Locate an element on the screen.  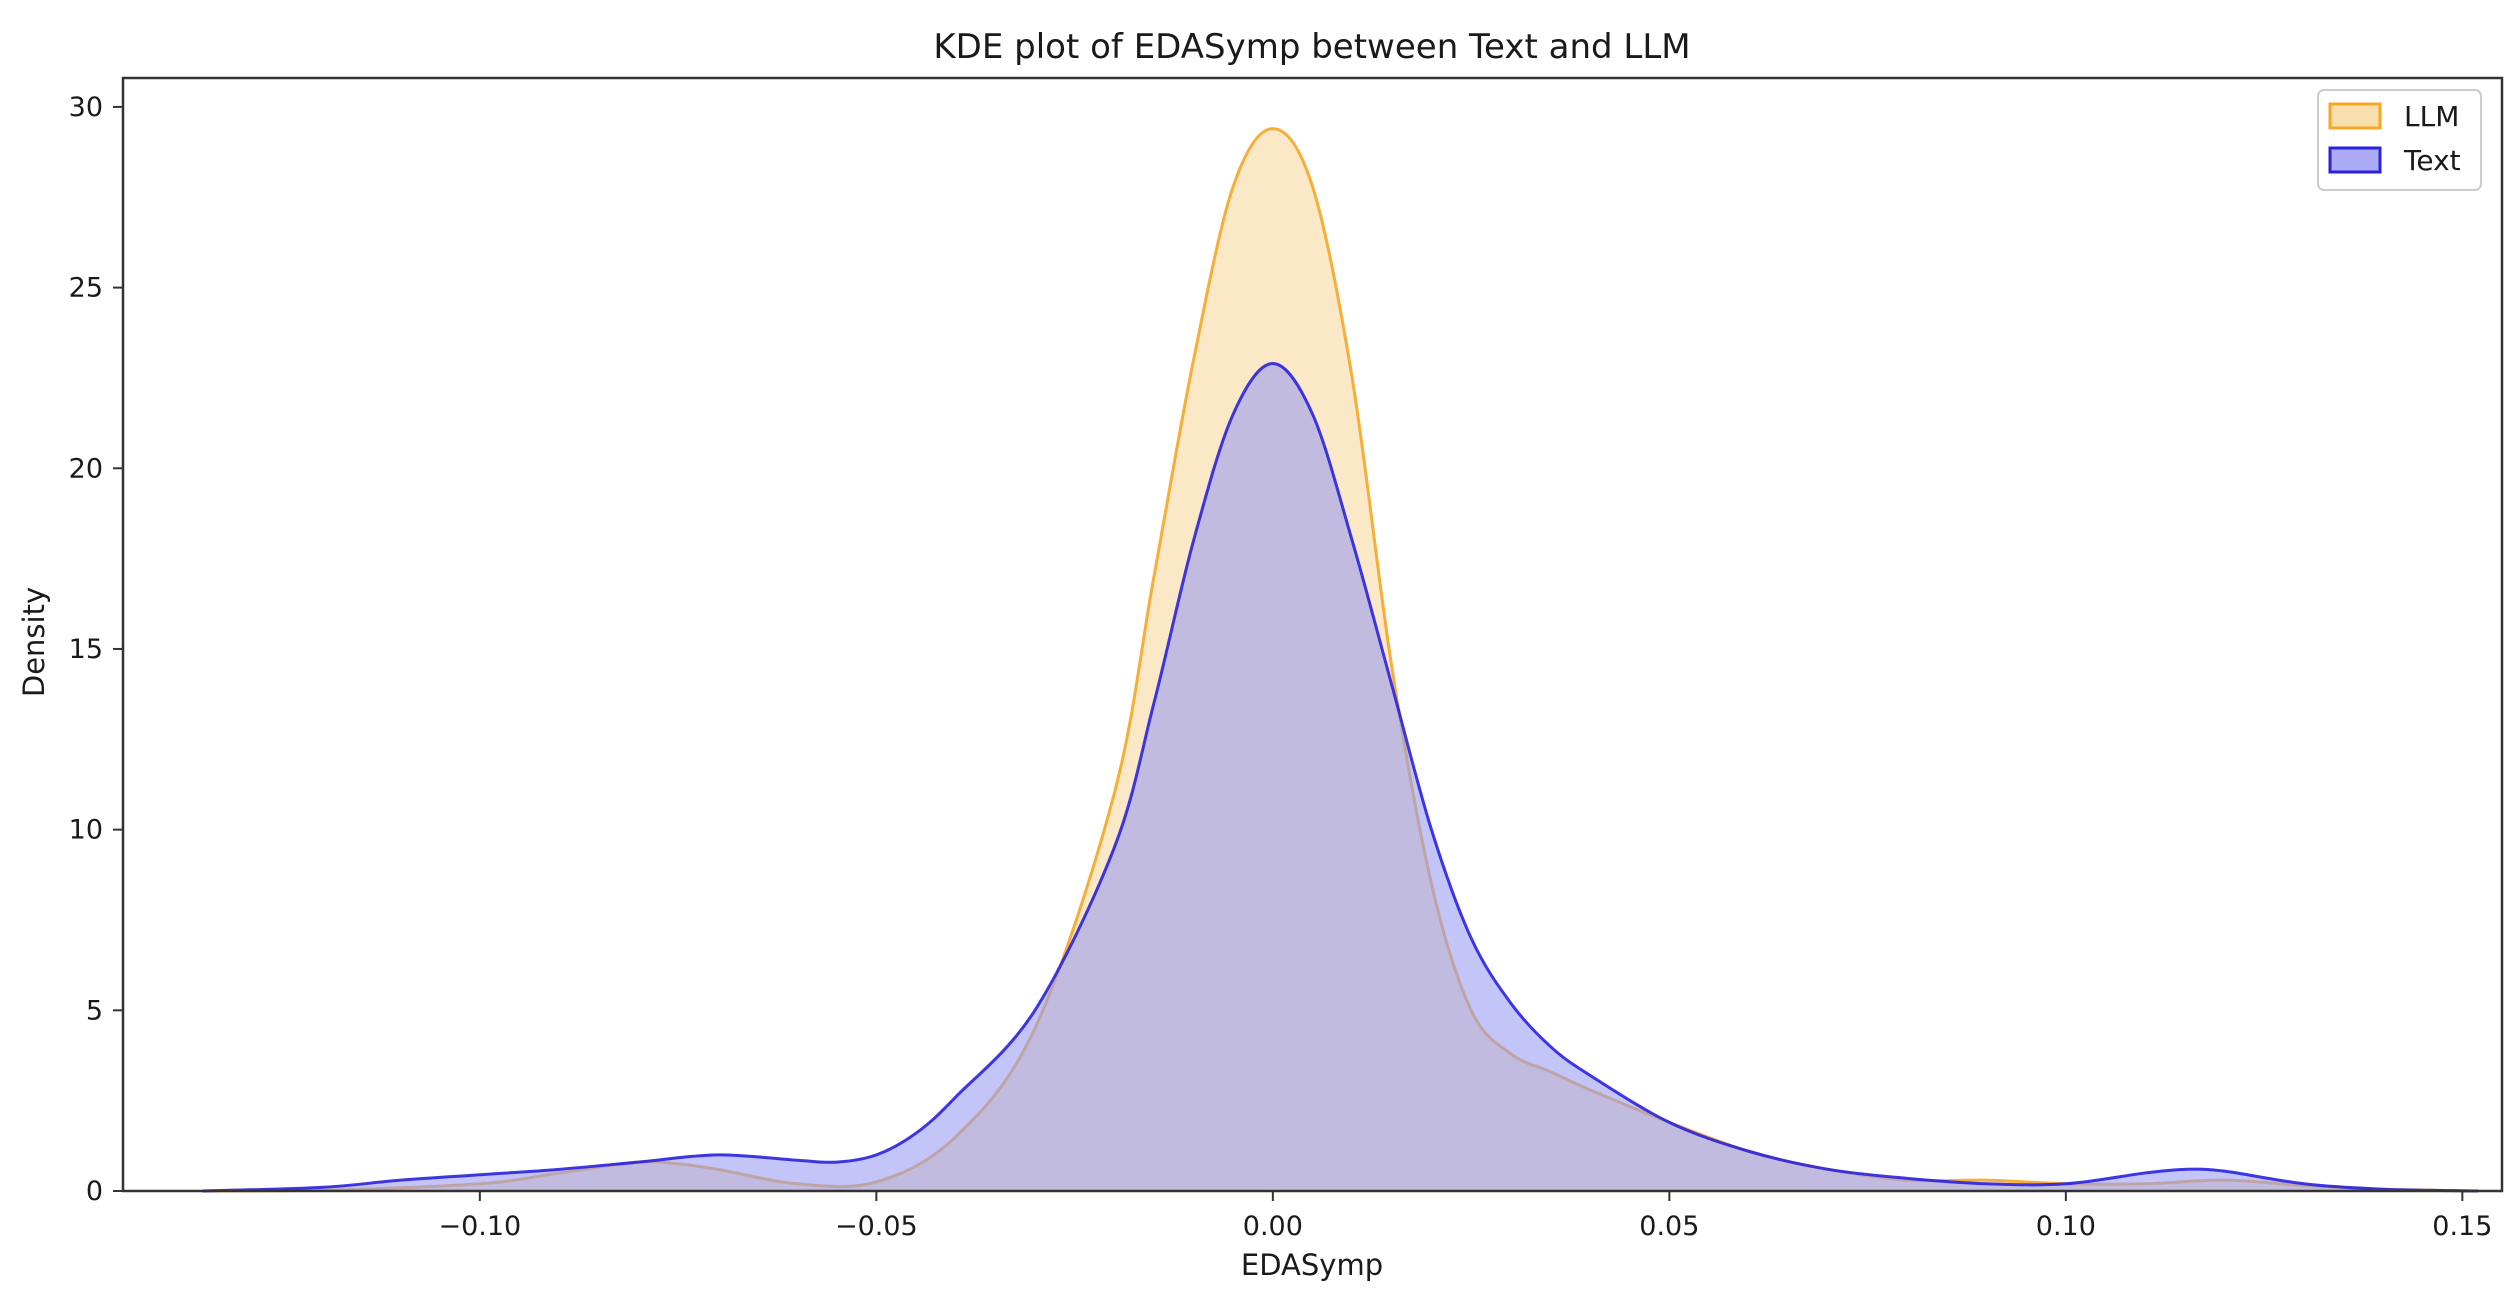
legend-label-text: Text is located at coordinates (2432, 160).